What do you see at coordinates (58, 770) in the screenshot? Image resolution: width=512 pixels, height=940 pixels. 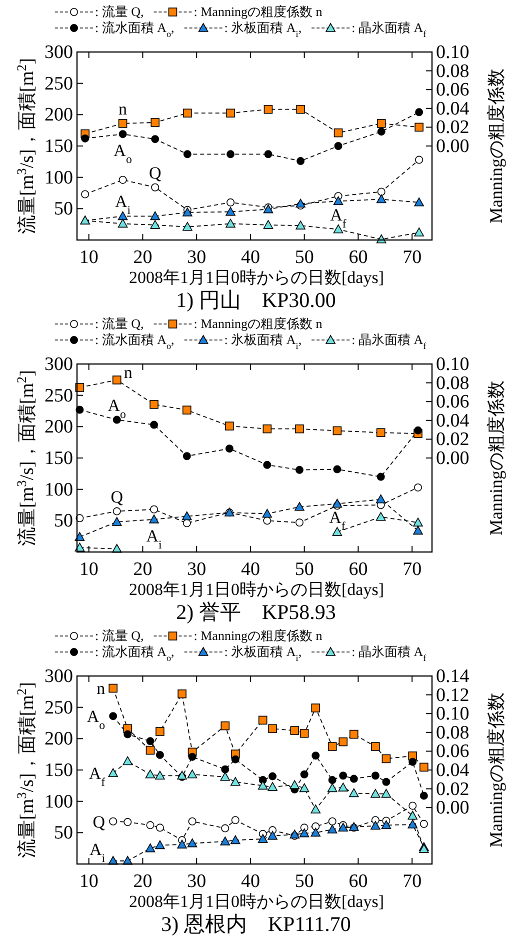 I see `y-tick-label: 150` at bounding box center [58, 770].